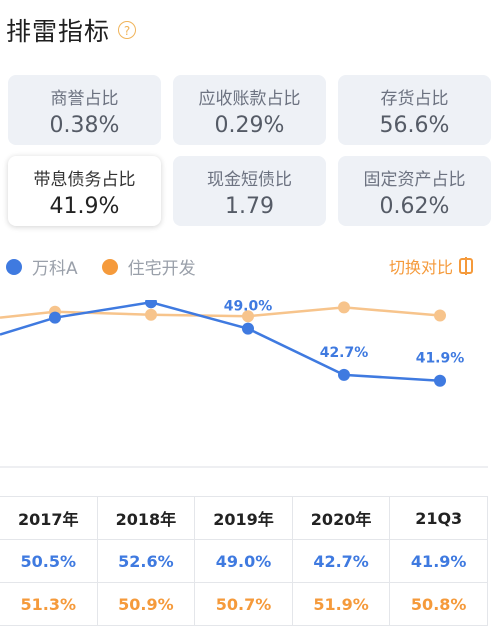 The height and width of the screenshot is (633, 495). What do you see at coordinates (161, 269) in the screenshot?
I see `legend-label: 住宅开发` at bounding box center [161, 269].